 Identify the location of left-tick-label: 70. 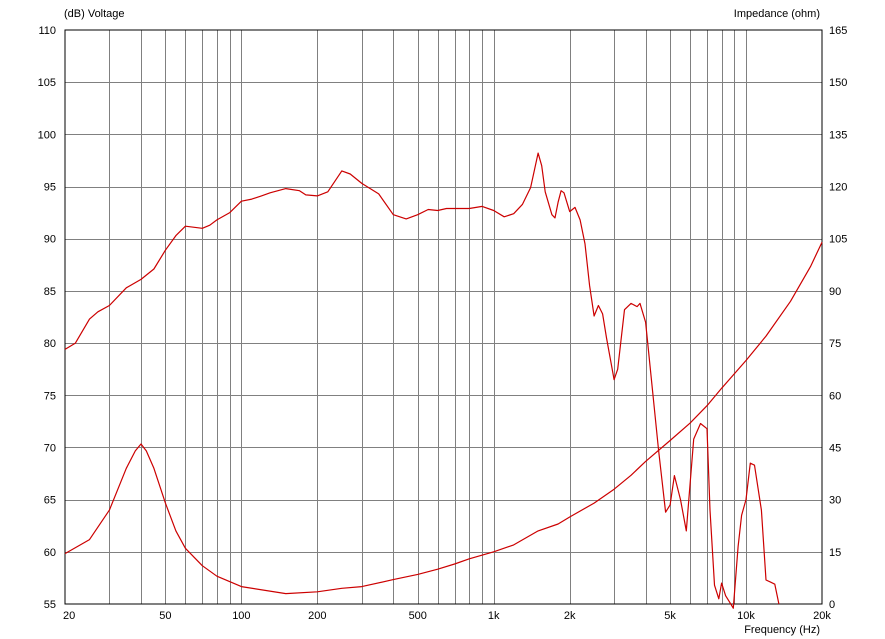
(50, 448).